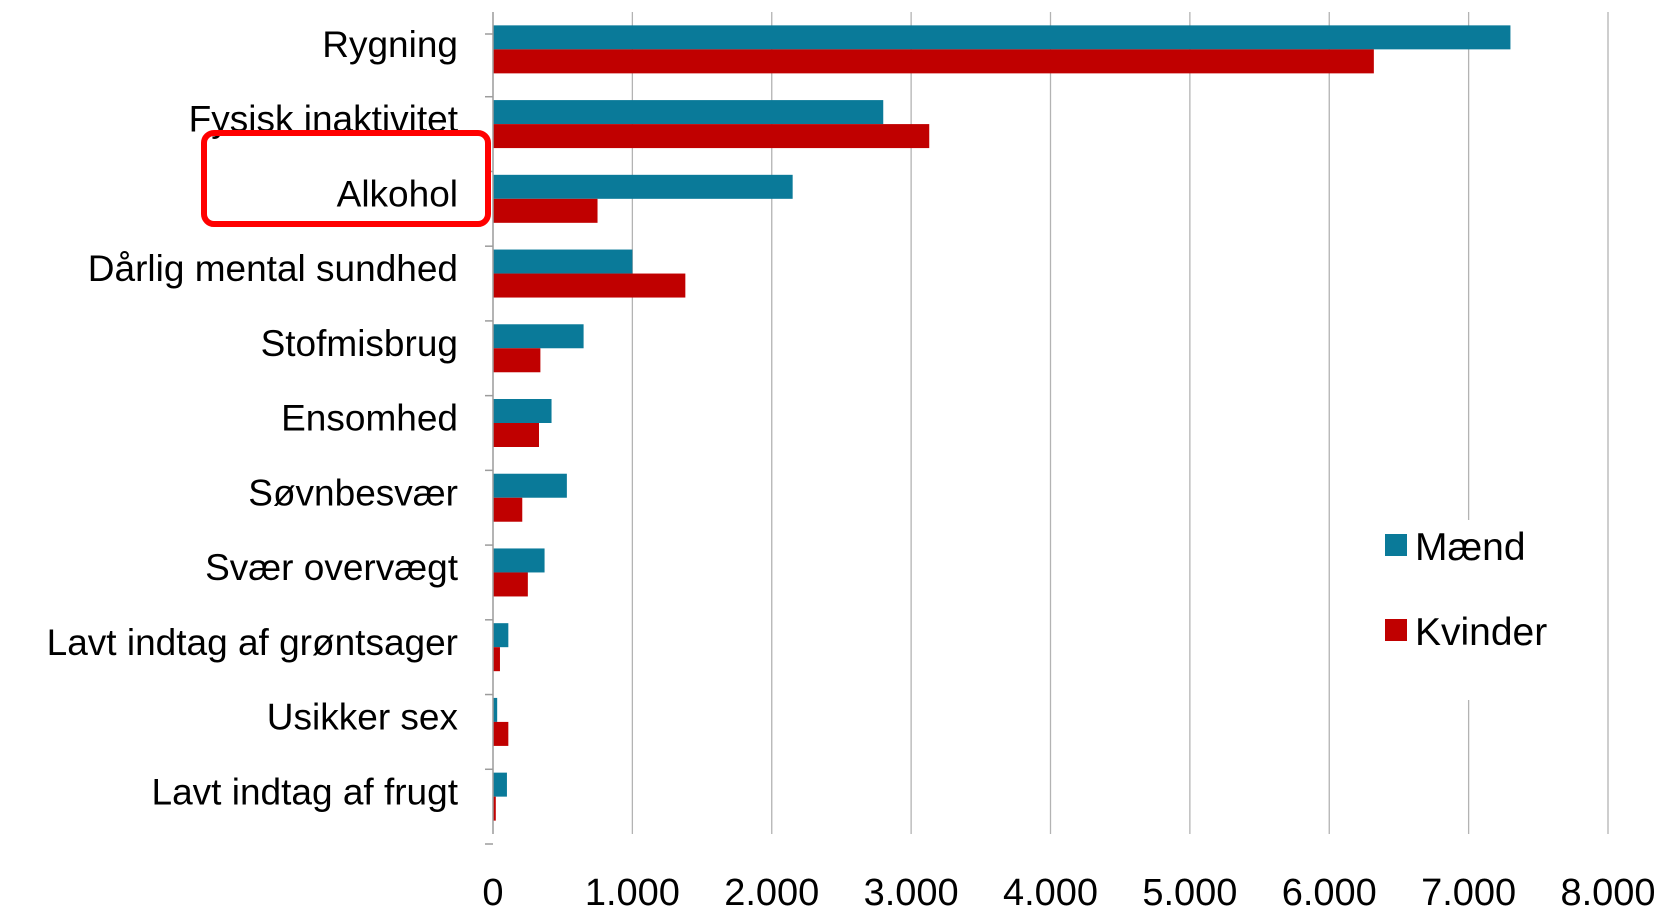 Image resolution: width=1671 pixels, height=906 pixels. I want to click on category-label: Rygning, so click(390, 44).